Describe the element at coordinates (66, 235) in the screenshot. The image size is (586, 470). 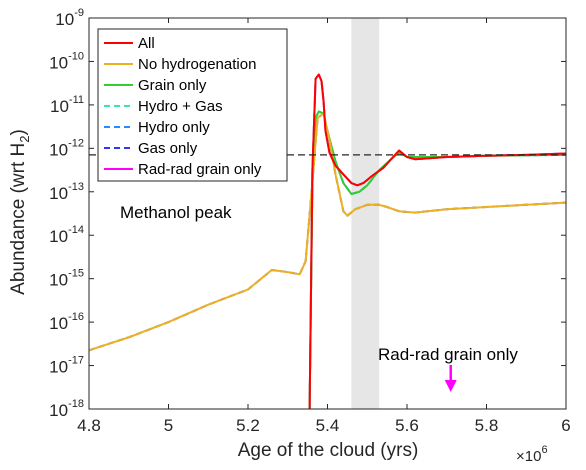
I see `y-tick-label-4: 10-14` at that location.